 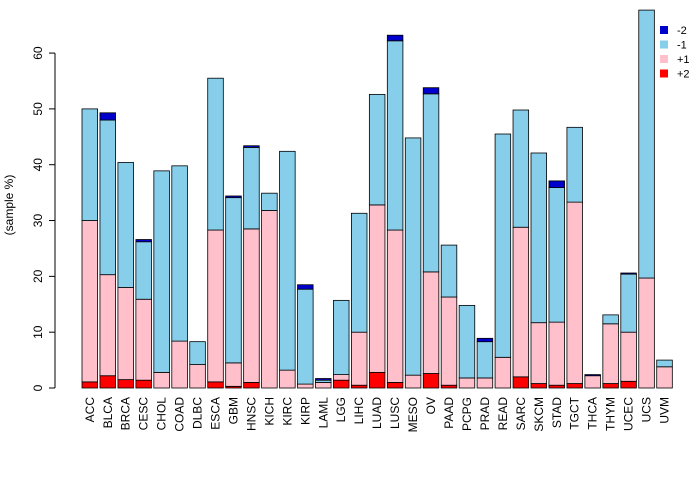 What do you see at coordinates (575, 412) in the screenshot?
I see `x-tick-label-tgct: TGCT` at bounding box center [575, 412].